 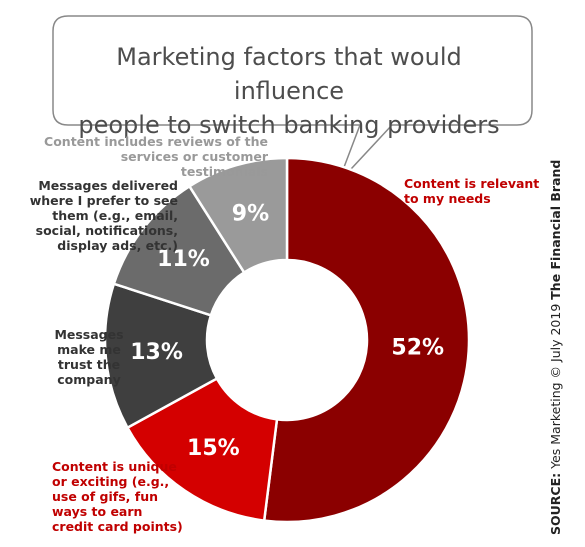 What do you see at coordinates (156, 141) in the screenshot?
I see `category-label-line: Content includes reviews of the` at bounding box center [156, 141].